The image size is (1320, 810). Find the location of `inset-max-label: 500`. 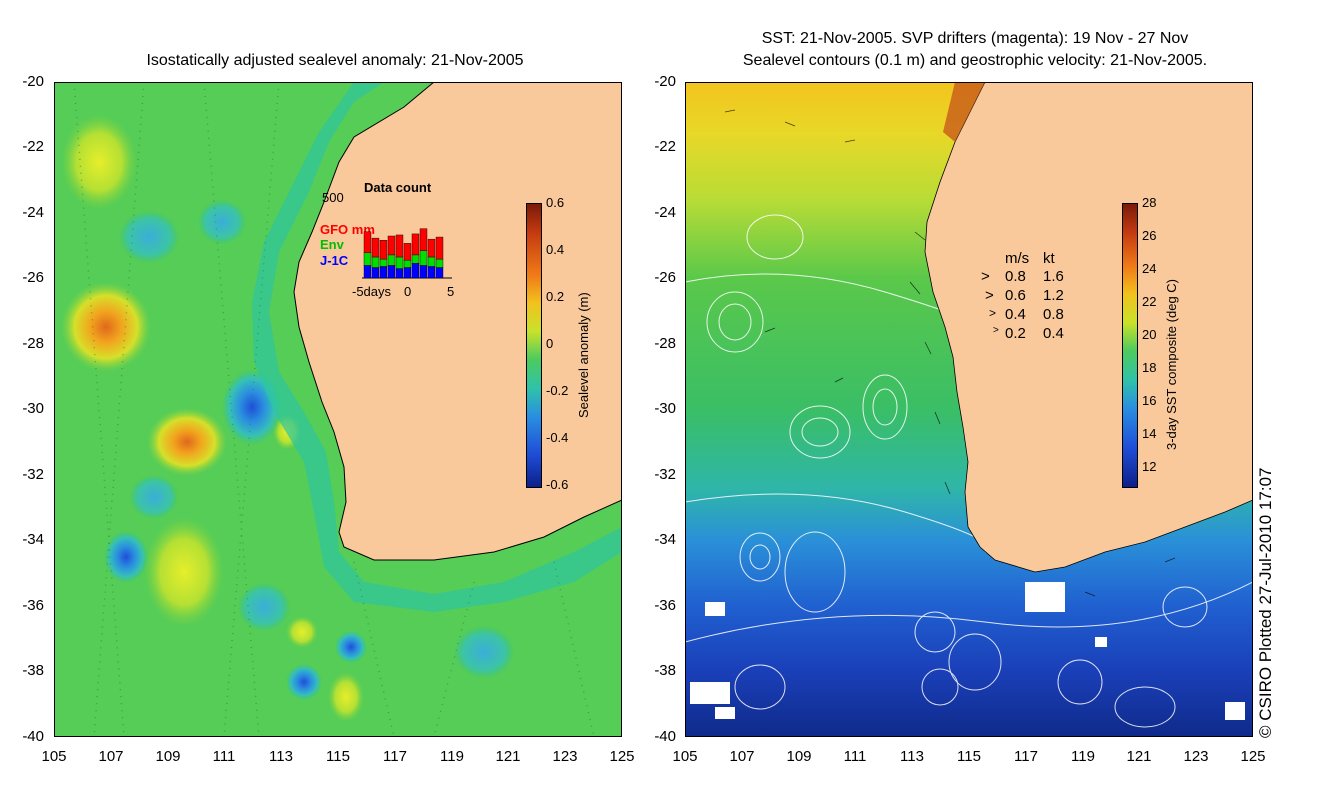

inset-max-label: 500 is located at coordinates (333, 197).